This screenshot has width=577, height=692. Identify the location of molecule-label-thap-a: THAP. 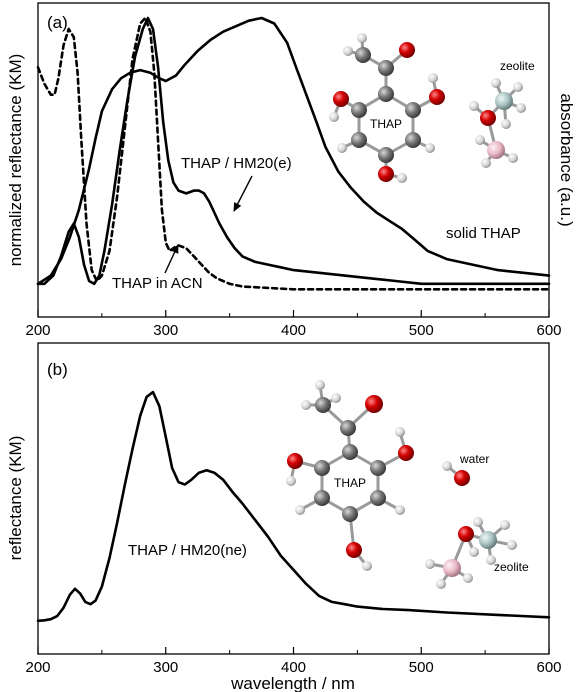
(386, 124).